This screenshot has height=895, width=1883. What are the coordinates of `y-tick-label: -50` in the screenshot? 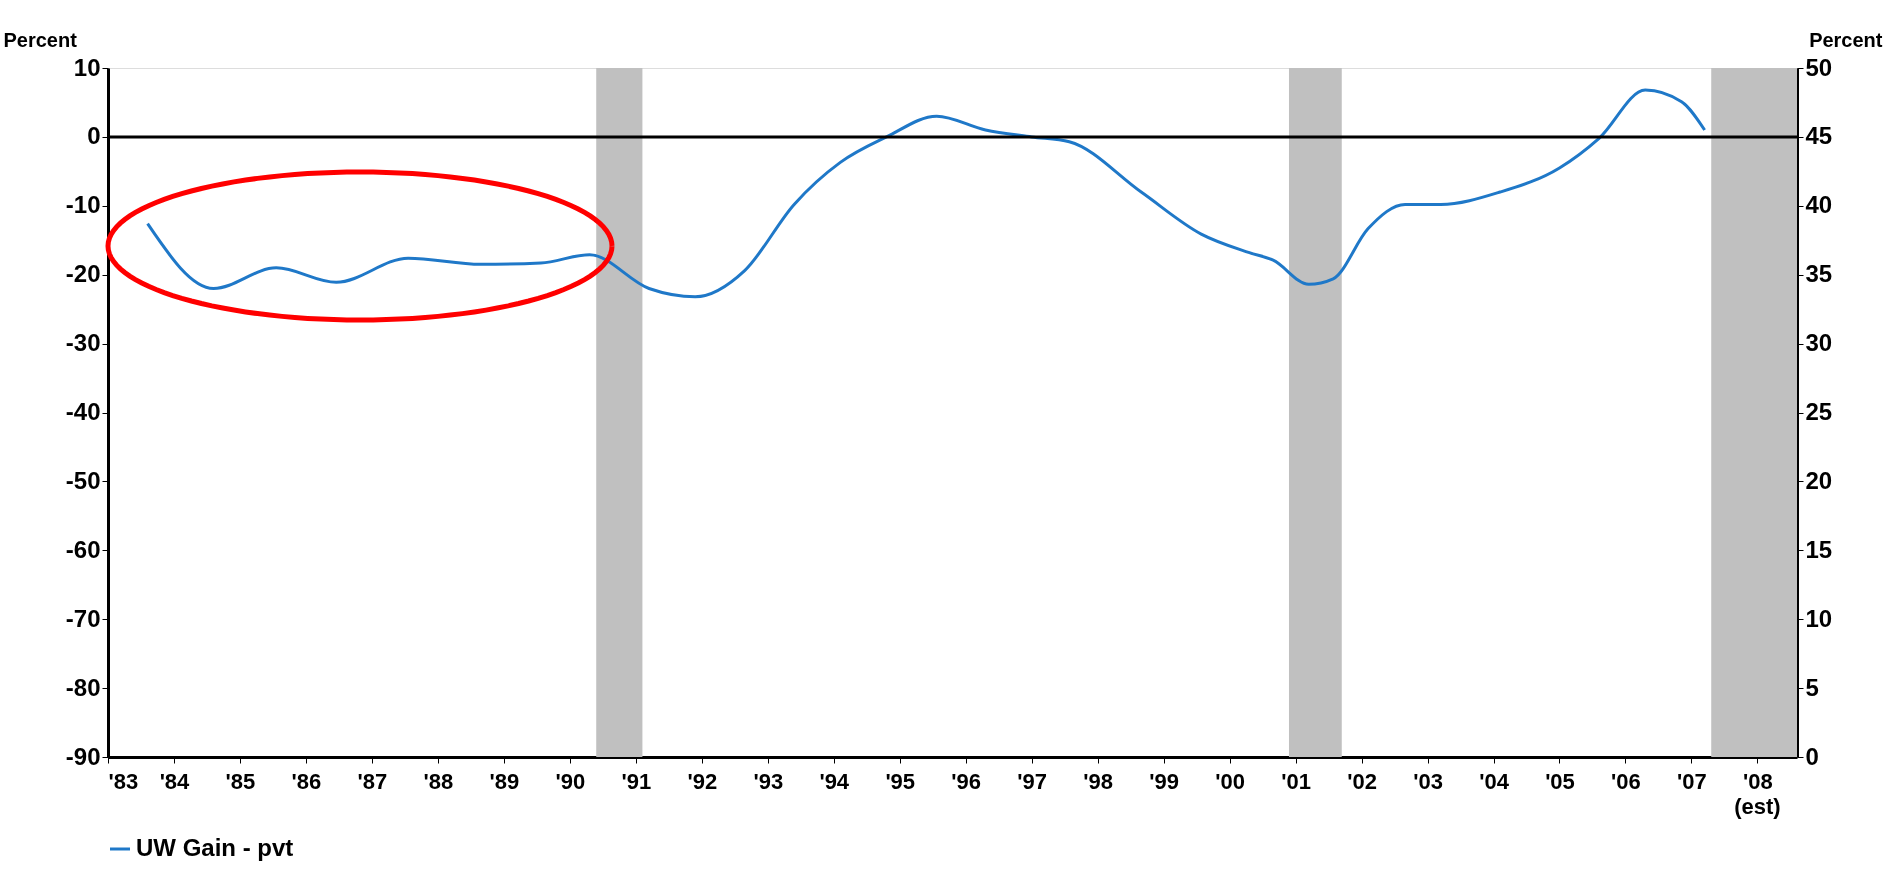 It's located at (83, 480).